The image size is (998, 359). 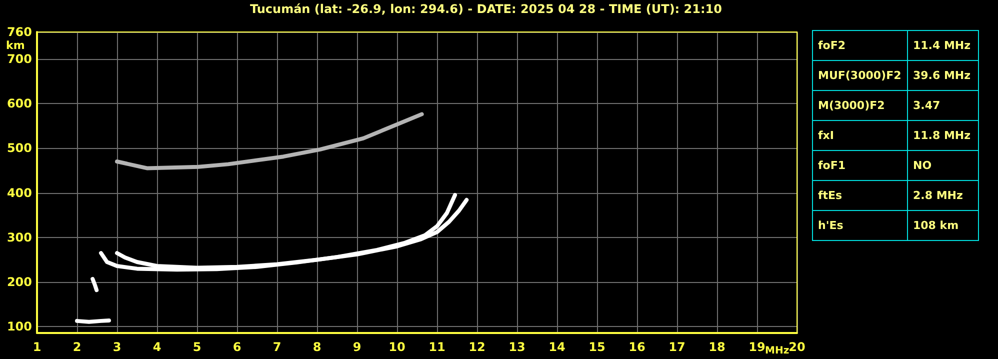 What do you see at coordinates (19, 59) in the screenshot?
I see `y-tick-label: 700` at bounding box center [19, 59].